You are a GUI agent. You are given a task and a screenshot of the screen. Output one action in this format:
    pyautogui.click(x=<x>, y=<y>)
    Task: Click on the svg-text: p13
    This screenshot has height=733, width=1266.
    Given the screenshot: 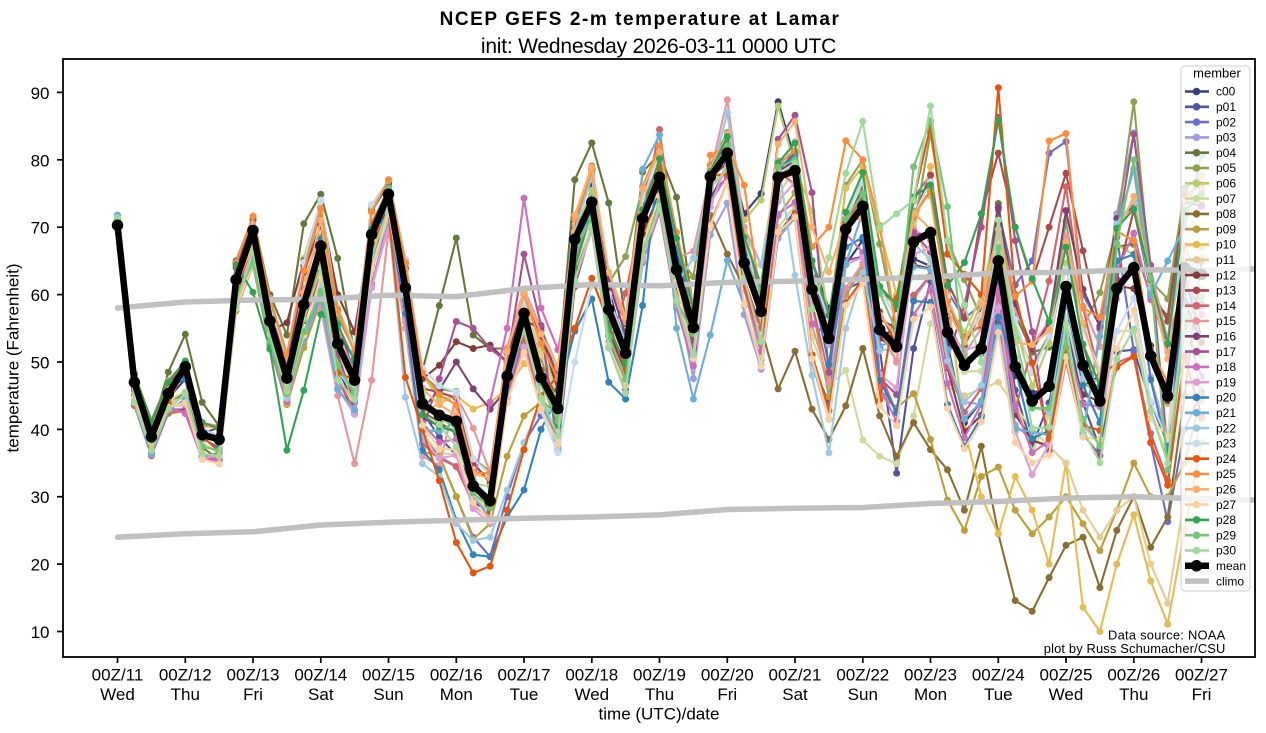 What is the action you would take?
    pyautogui.click(x=1226, y=291)
    